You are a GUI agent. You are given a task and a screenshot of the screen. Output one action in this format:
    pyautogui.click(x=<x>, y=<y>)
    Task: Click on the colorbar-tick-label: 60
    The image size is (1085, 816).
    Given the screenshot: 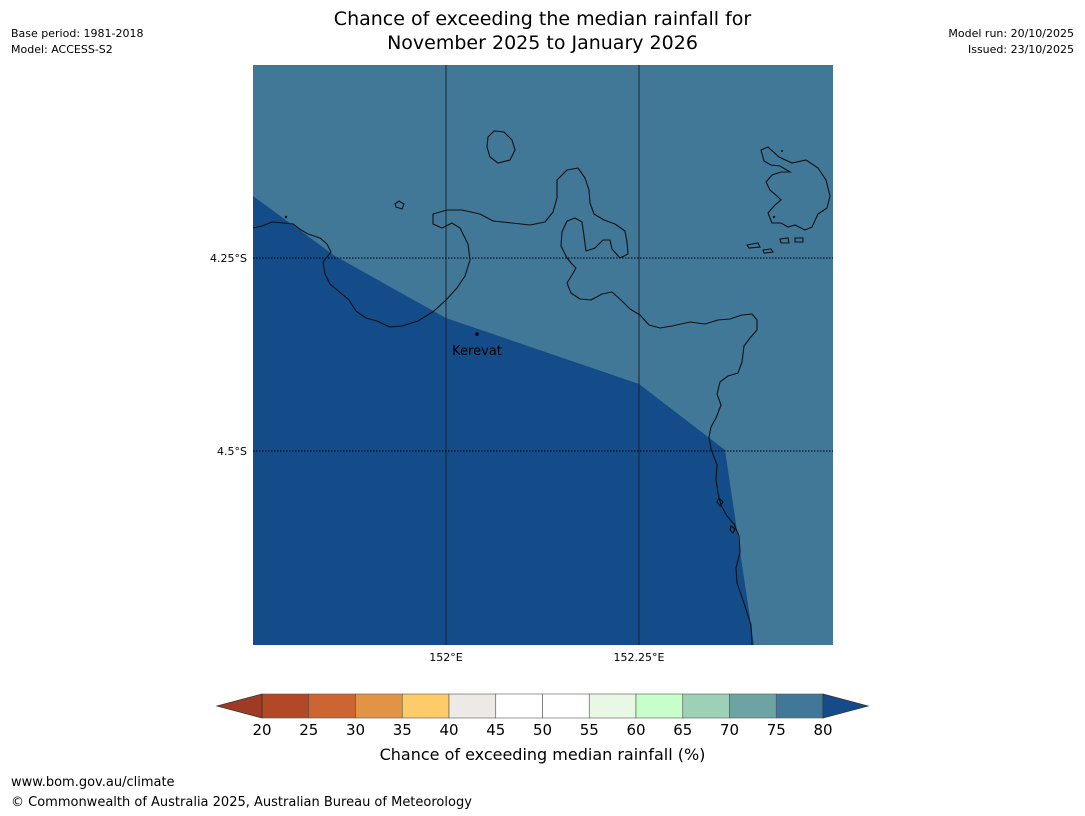 What is the action you would take?
    pyautogui.click(x=635, y=730)
    